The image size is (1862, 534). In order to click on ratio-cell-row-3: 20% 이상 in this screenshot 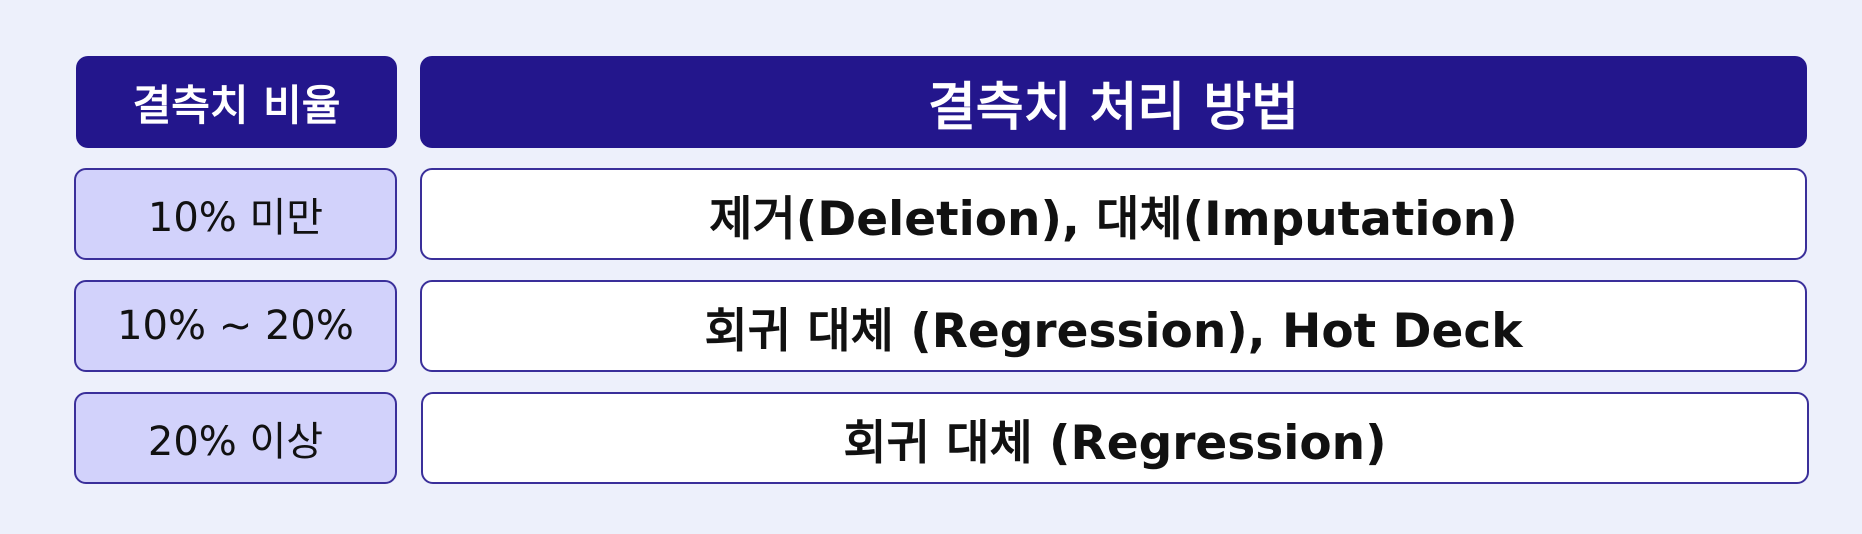, I will do `click(235, 438)`.